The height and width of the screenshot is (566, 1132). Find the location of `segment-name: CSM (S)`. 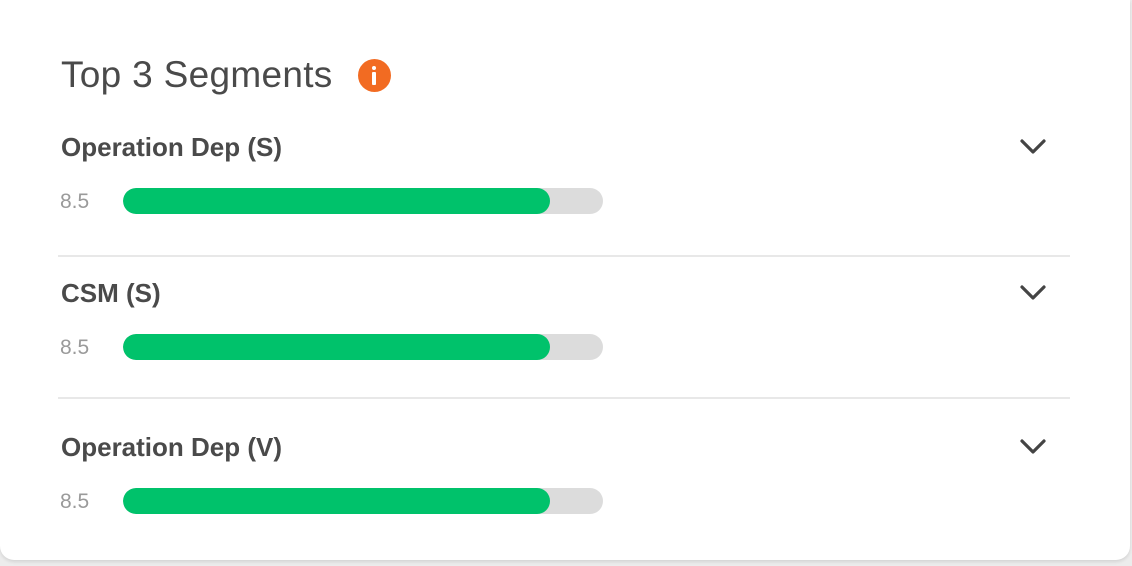

segment-name: CSM (S) is located at coordinates (111, 293).